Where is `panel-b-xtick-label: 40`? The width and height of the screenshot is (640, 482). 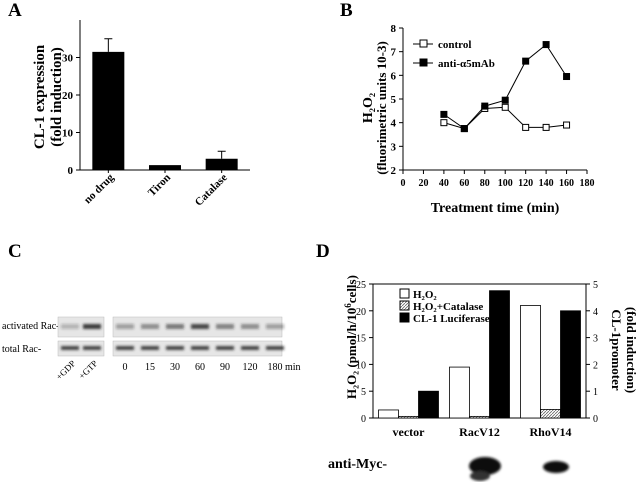 panel-b-xtick-label: 40 is located at coordinates (444, 183).